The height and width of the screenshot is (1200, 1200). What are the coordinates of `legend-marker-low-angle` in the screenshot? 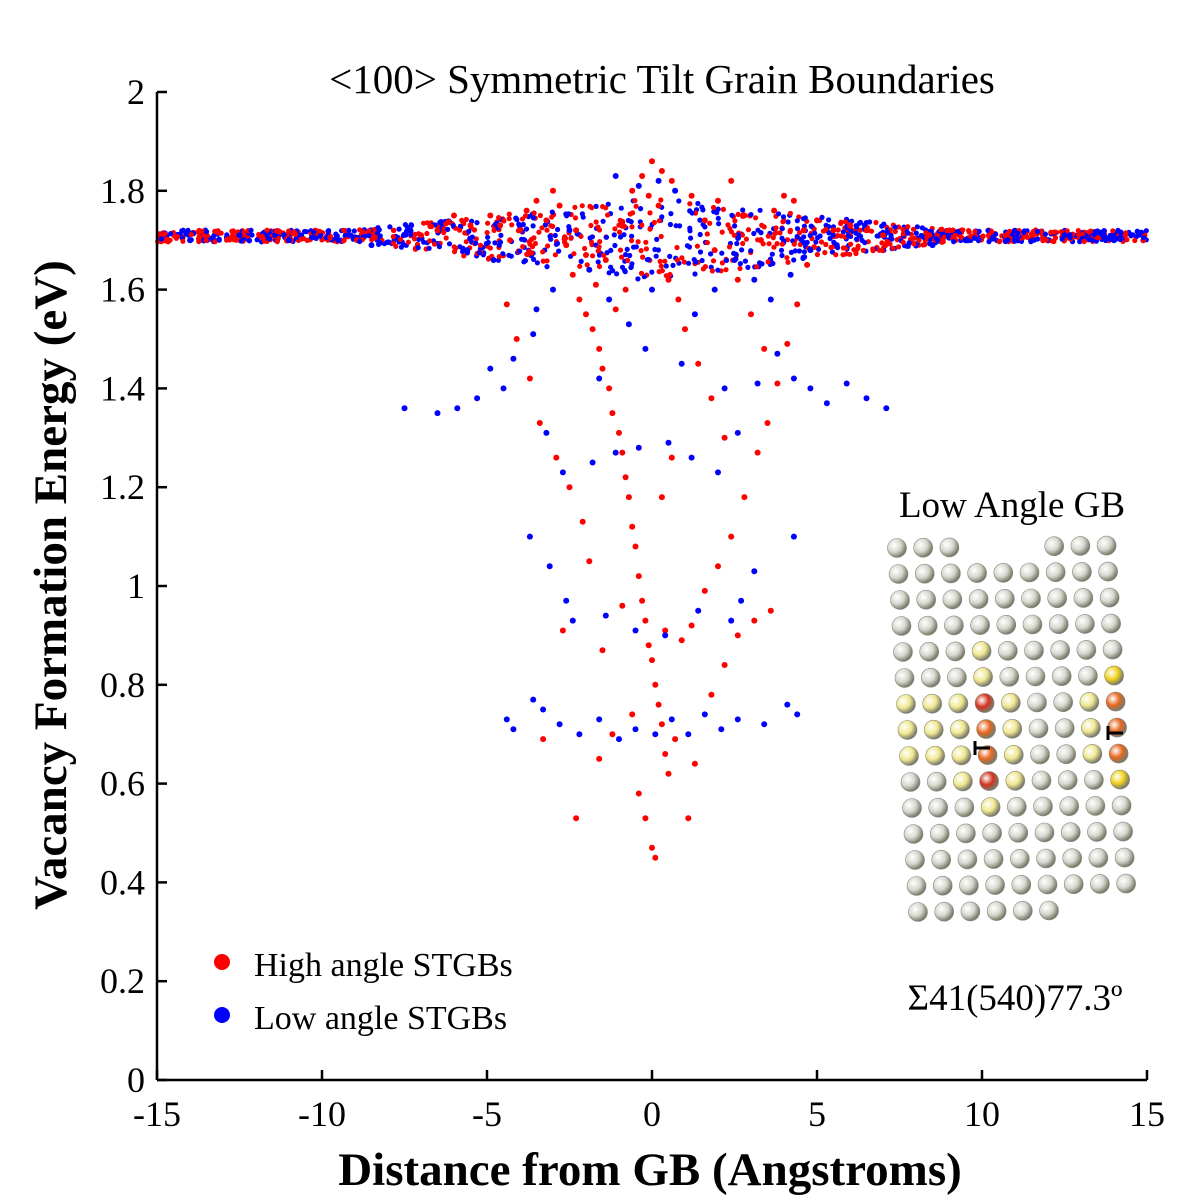 It's located at (222, 1015).